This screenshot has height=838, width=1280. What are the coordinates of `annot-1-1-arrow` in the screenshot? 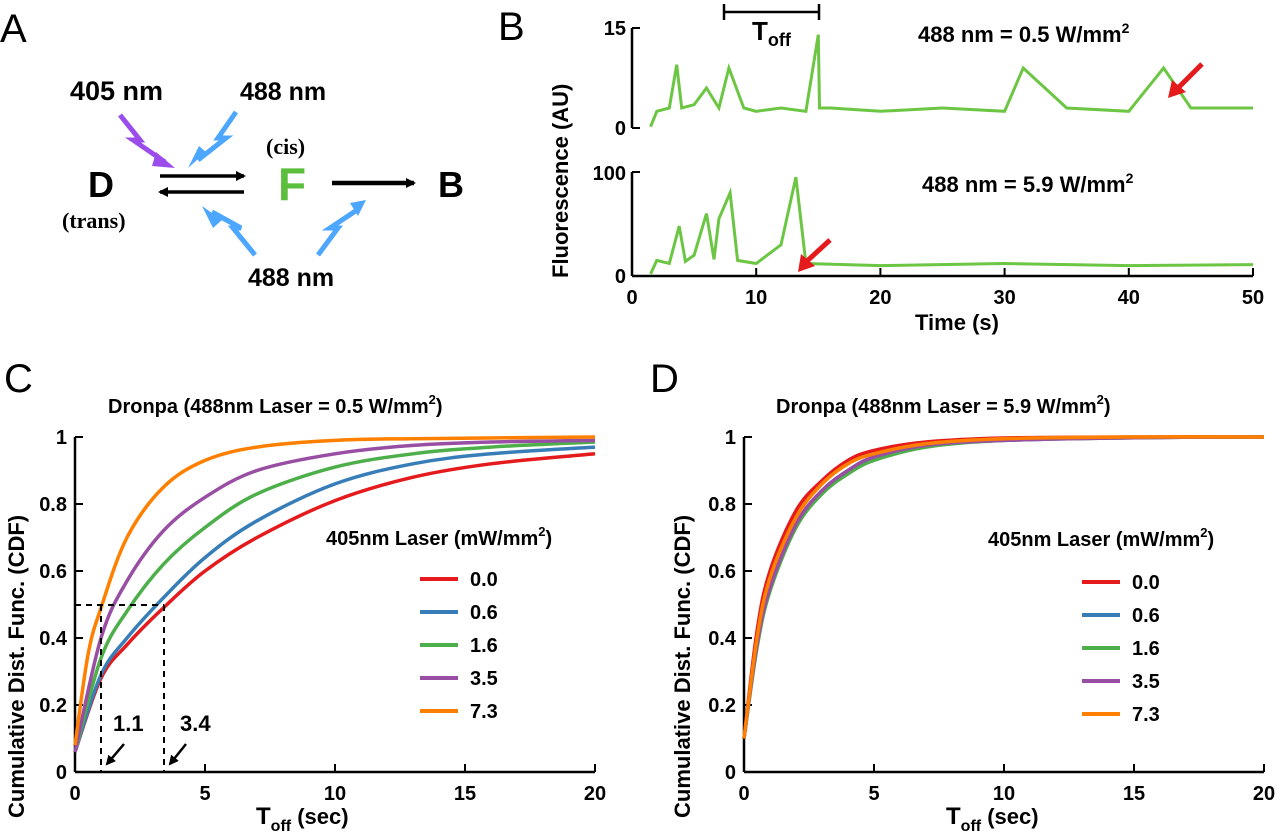 It's located at (115, 754).